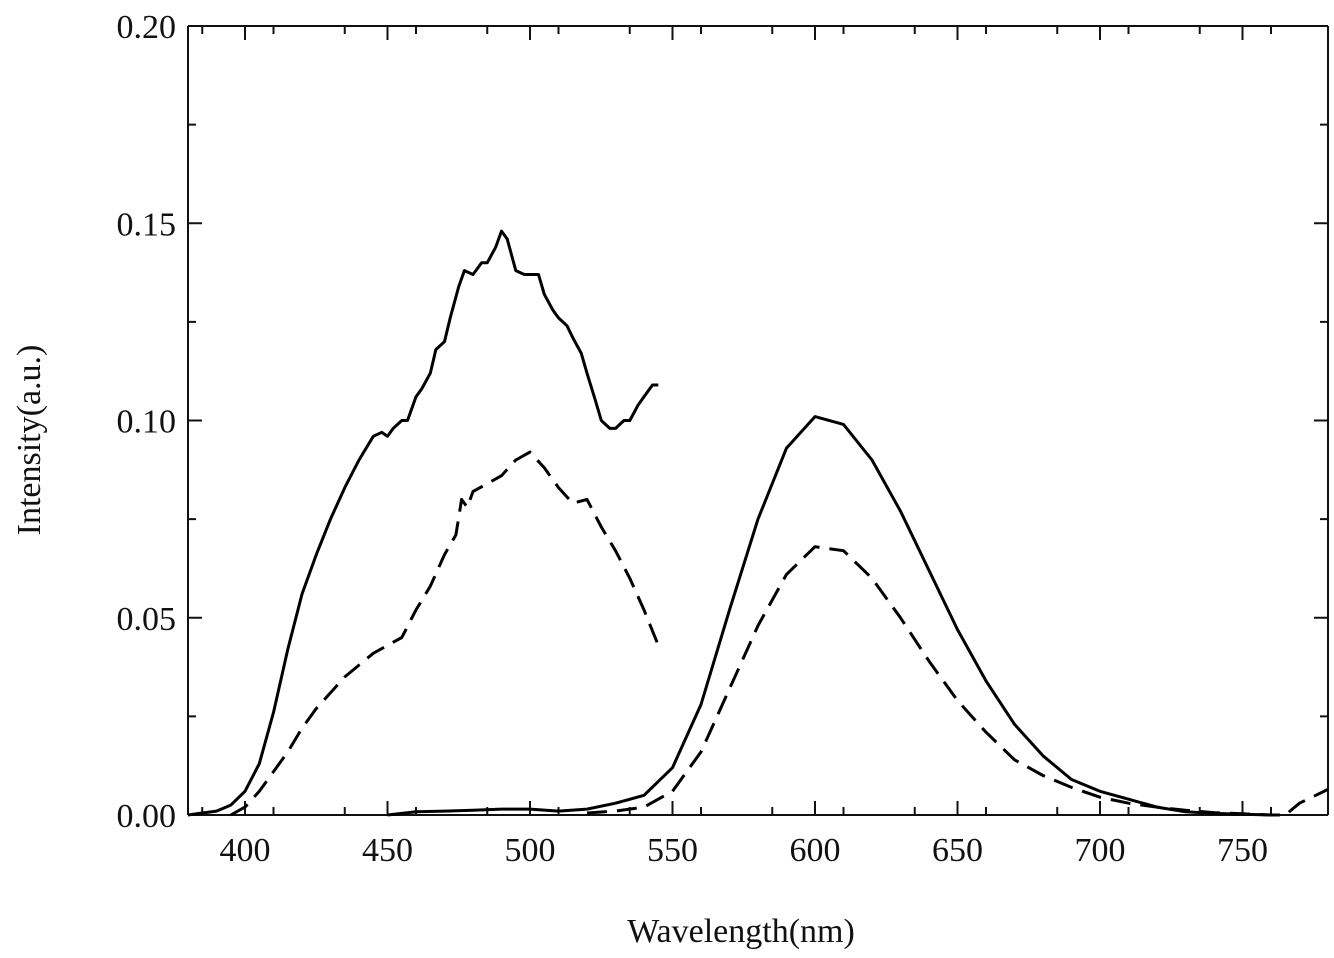 Image resolution: width=1334 pixels, height=958 pixels. I want to click on x-tick-label: 500, so click(530, 850).